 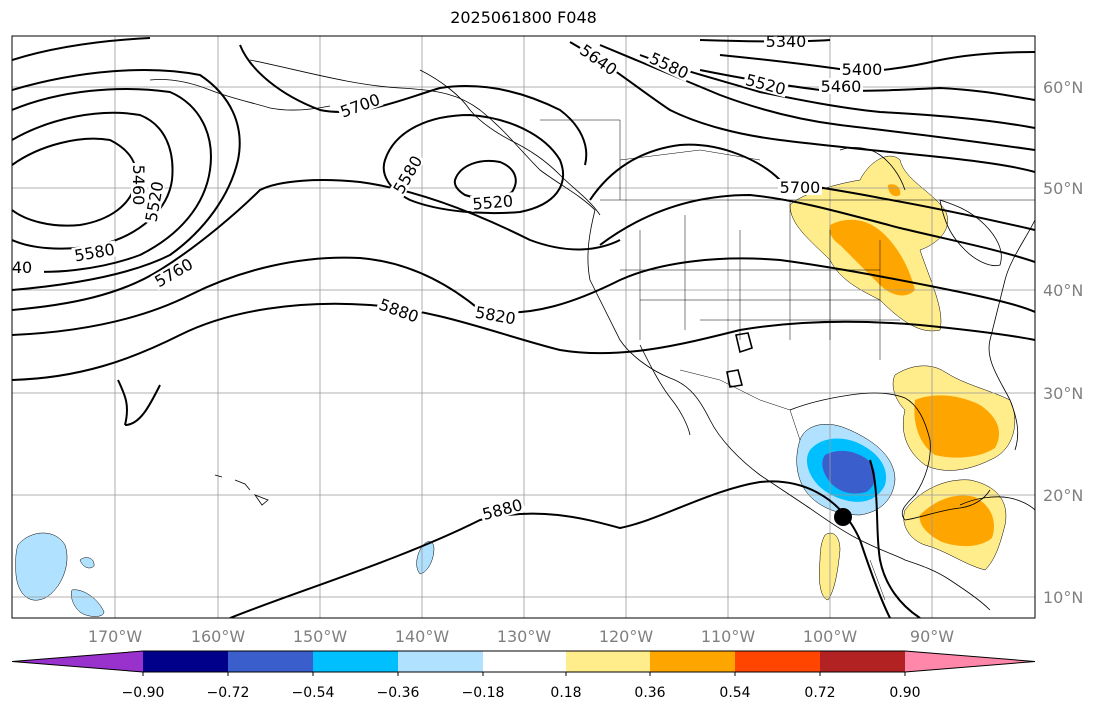 I want to click on latitude-labels: 60°N 50°N 40°N 30°N 20°N 10°N, so click(x=1063, y=342).